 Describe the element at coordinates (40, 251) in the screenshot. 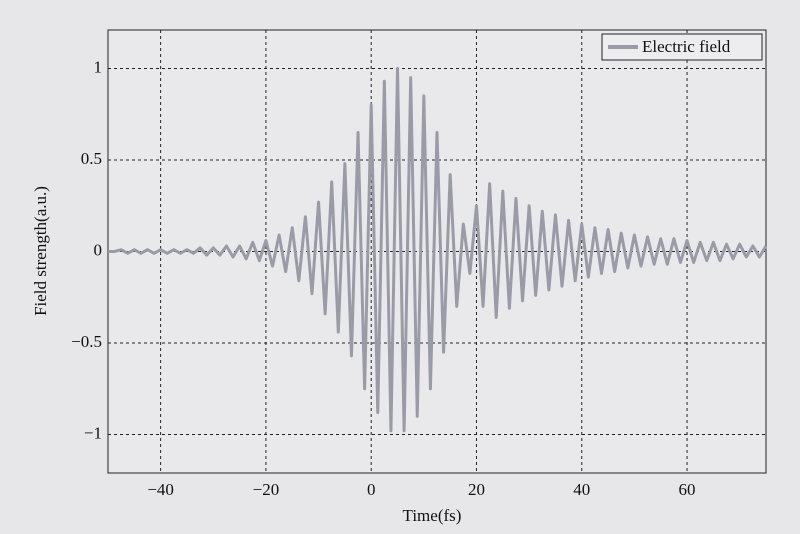

I see `y-axis-label: Field strength(a.u.)` at that location.